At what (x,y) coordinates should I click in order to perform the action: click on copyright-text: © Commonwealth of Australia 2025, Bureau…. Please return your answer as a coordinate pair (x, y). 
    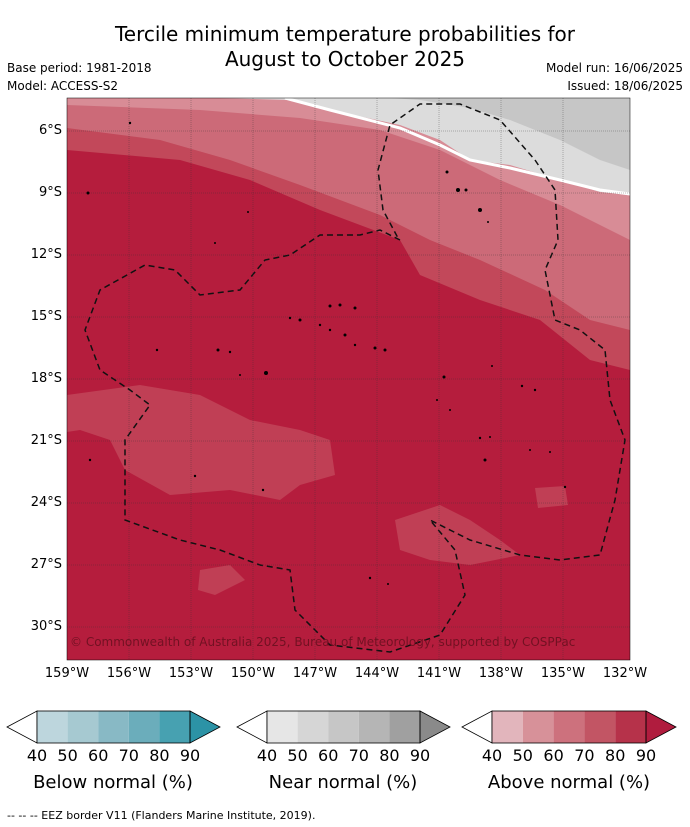
    Looking at the image, I should click on (322, 642).